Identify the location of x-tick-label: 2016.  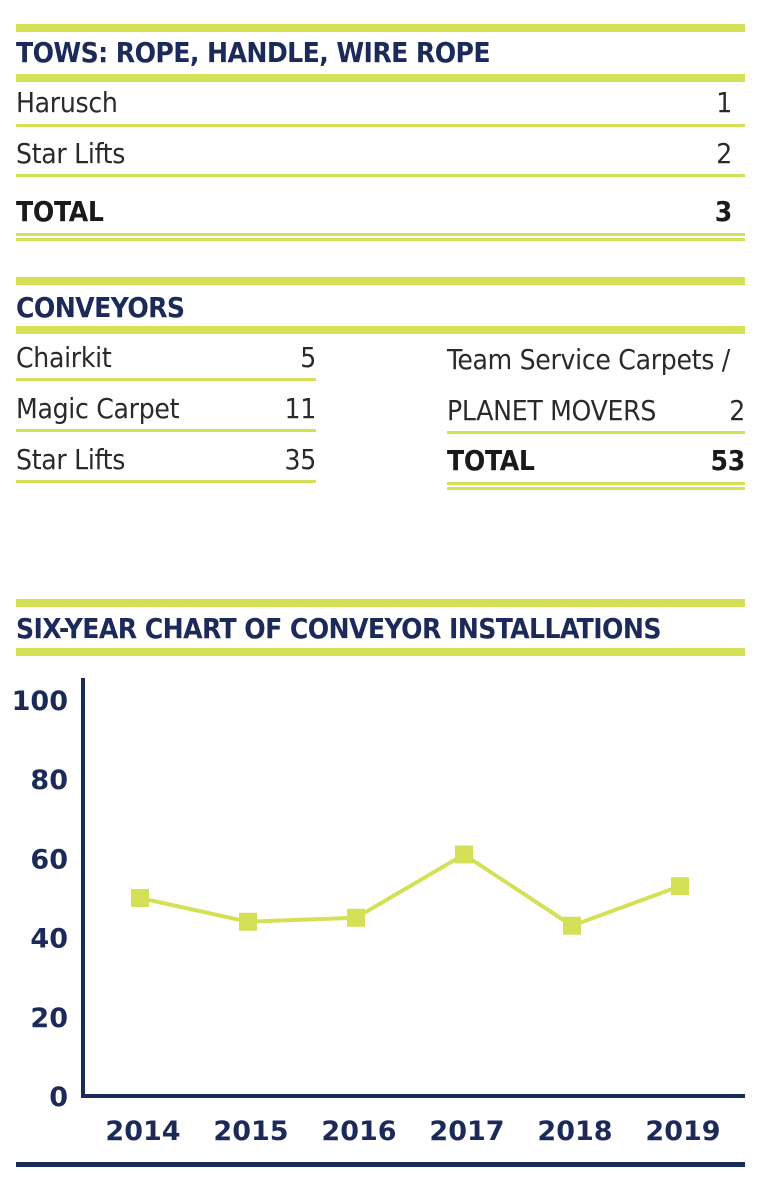
(358, 1131).